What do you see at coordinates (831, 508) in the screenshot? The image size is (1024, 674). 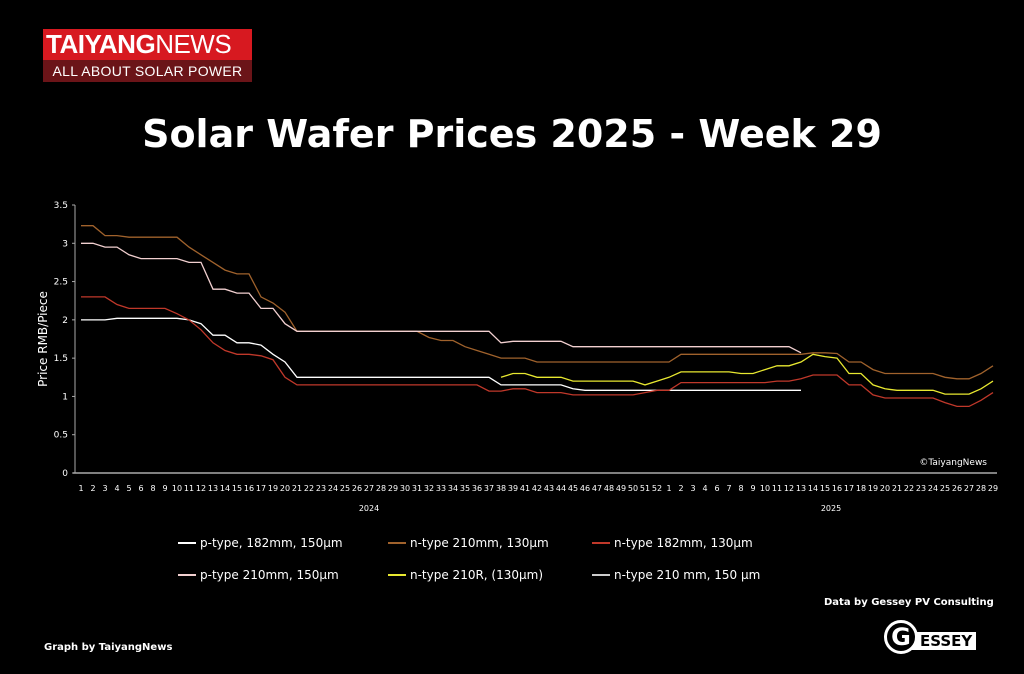 I see `year-label: 2025` at bounding box center [831, 508].